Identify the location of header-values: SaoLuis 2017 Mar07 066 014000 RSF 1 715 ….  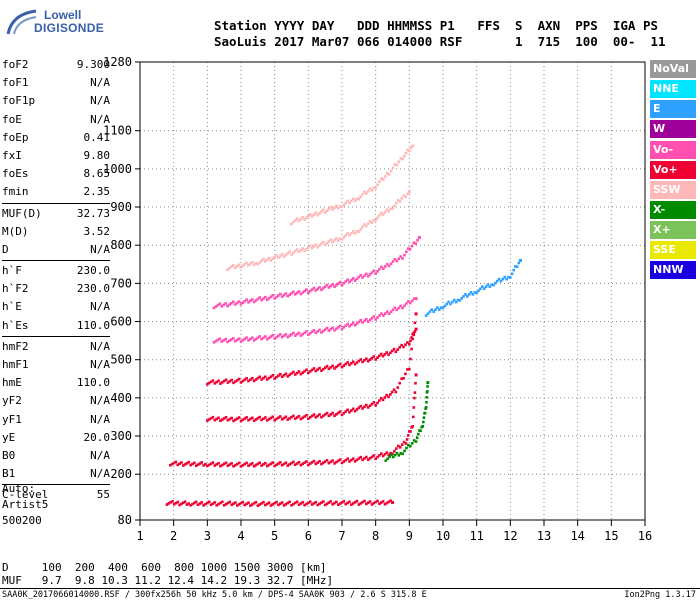
(440, 41).